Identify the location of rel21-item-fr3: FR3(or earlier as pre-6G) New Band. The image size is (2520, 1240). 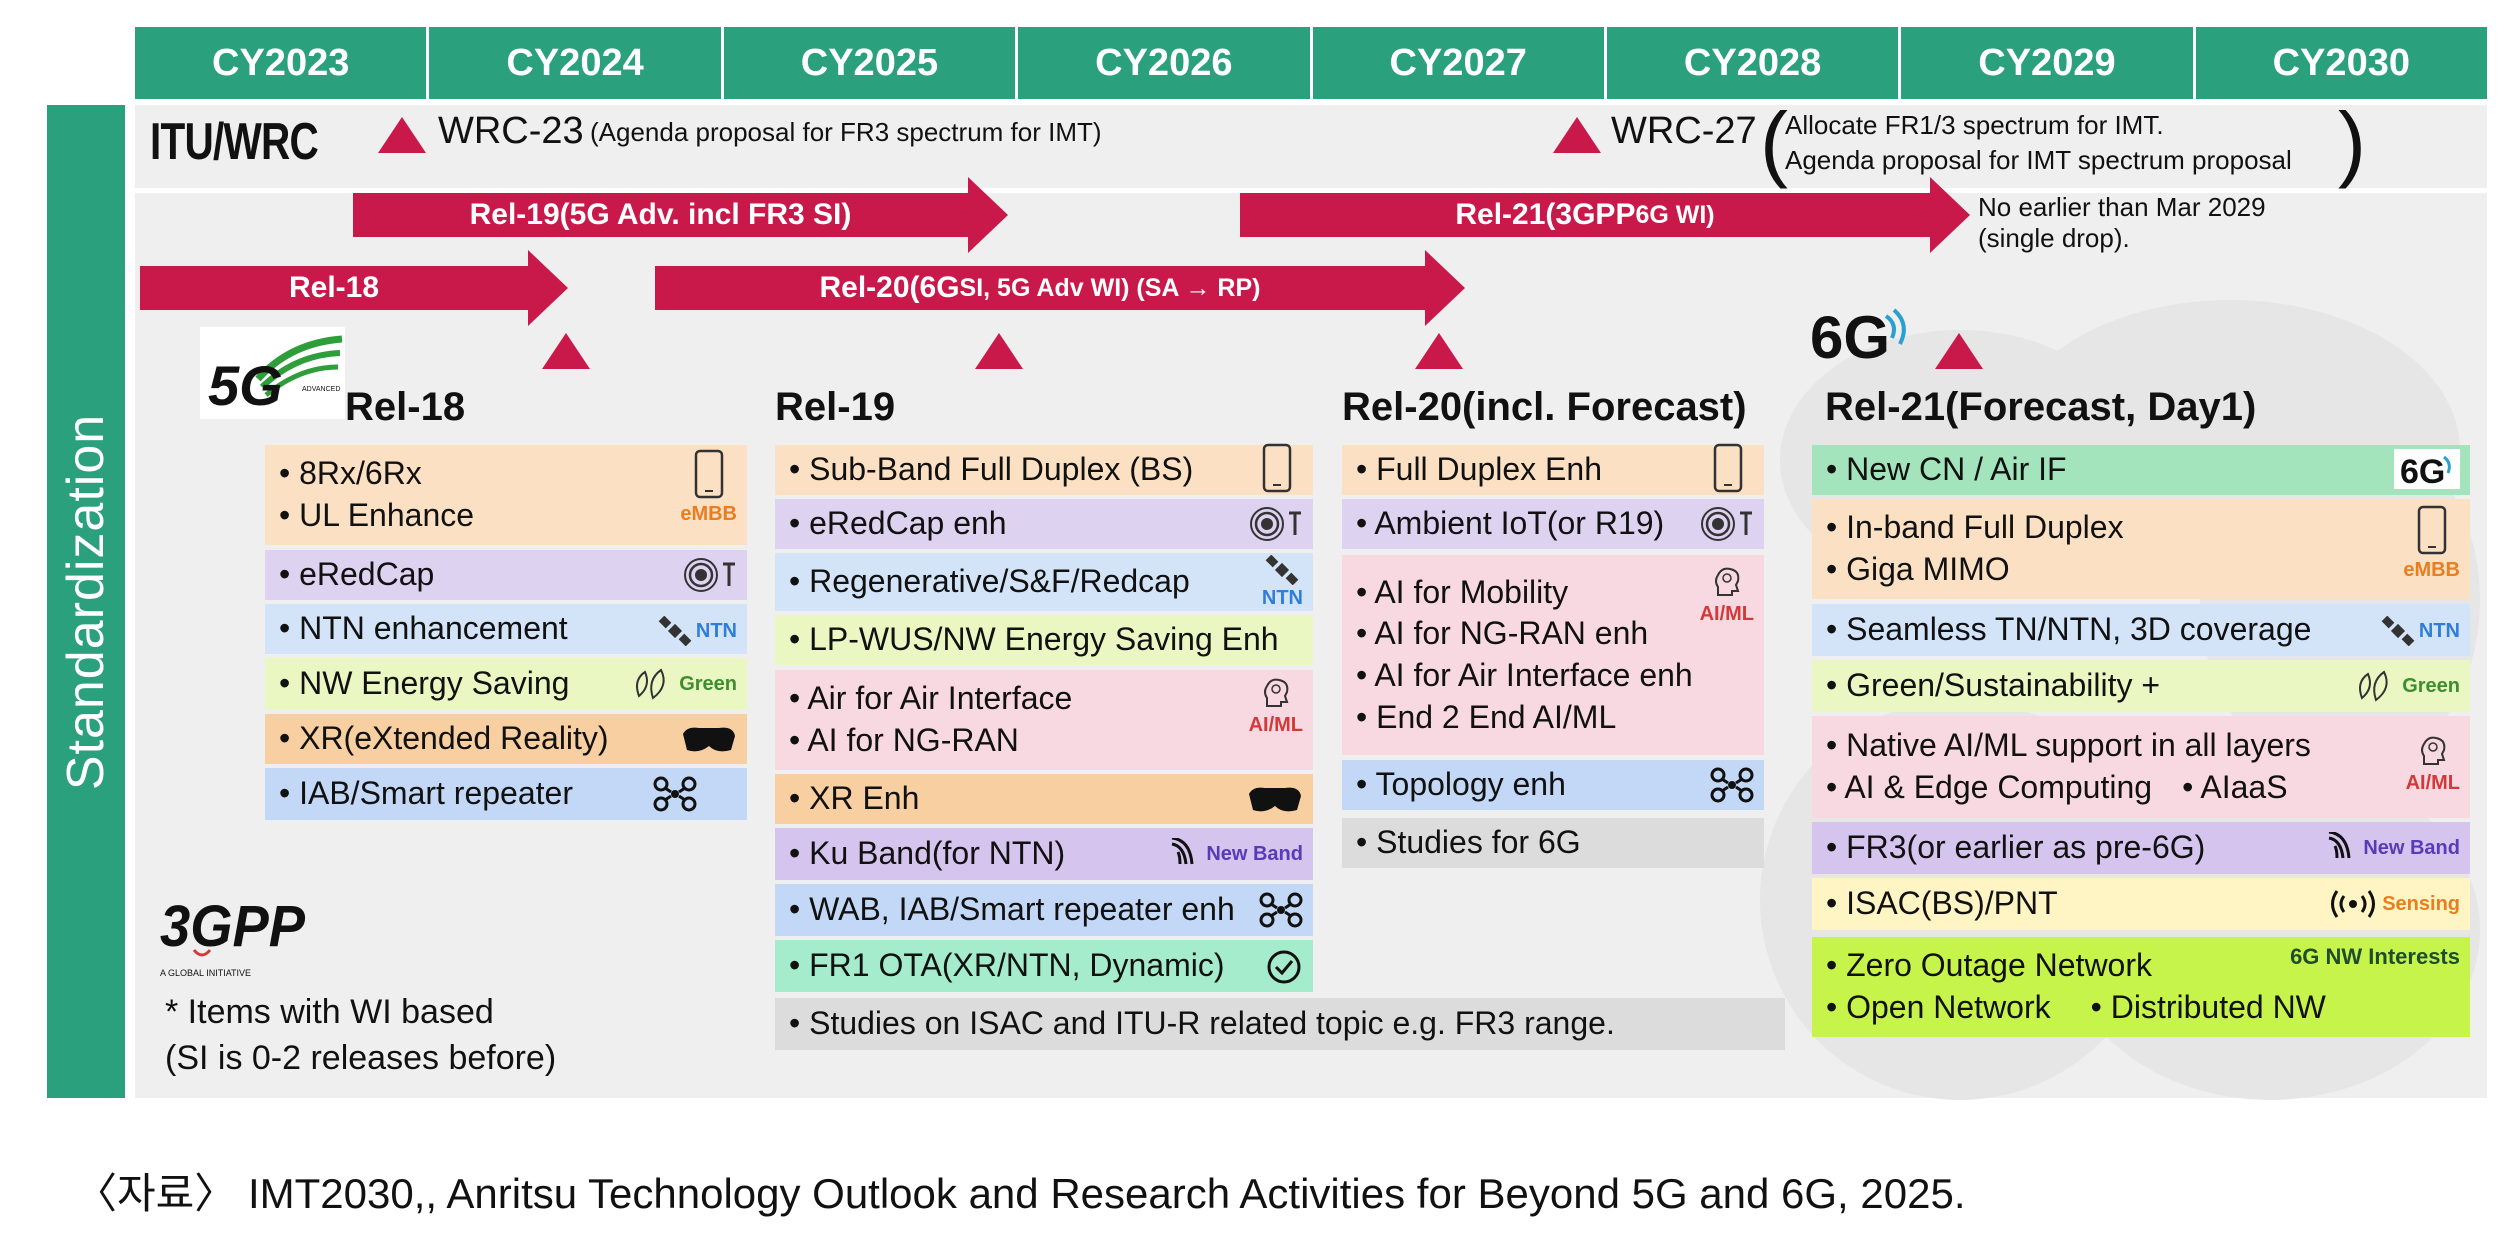
(2141, 848).